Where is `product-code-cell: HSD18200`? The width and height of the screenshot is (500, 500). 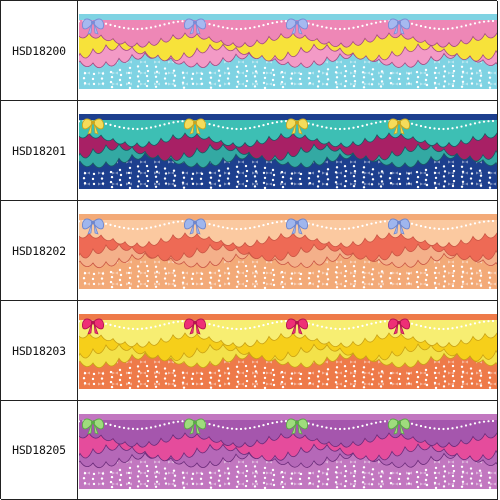 product-code-cell: HSD18200 is located at coordinates (39, 50).